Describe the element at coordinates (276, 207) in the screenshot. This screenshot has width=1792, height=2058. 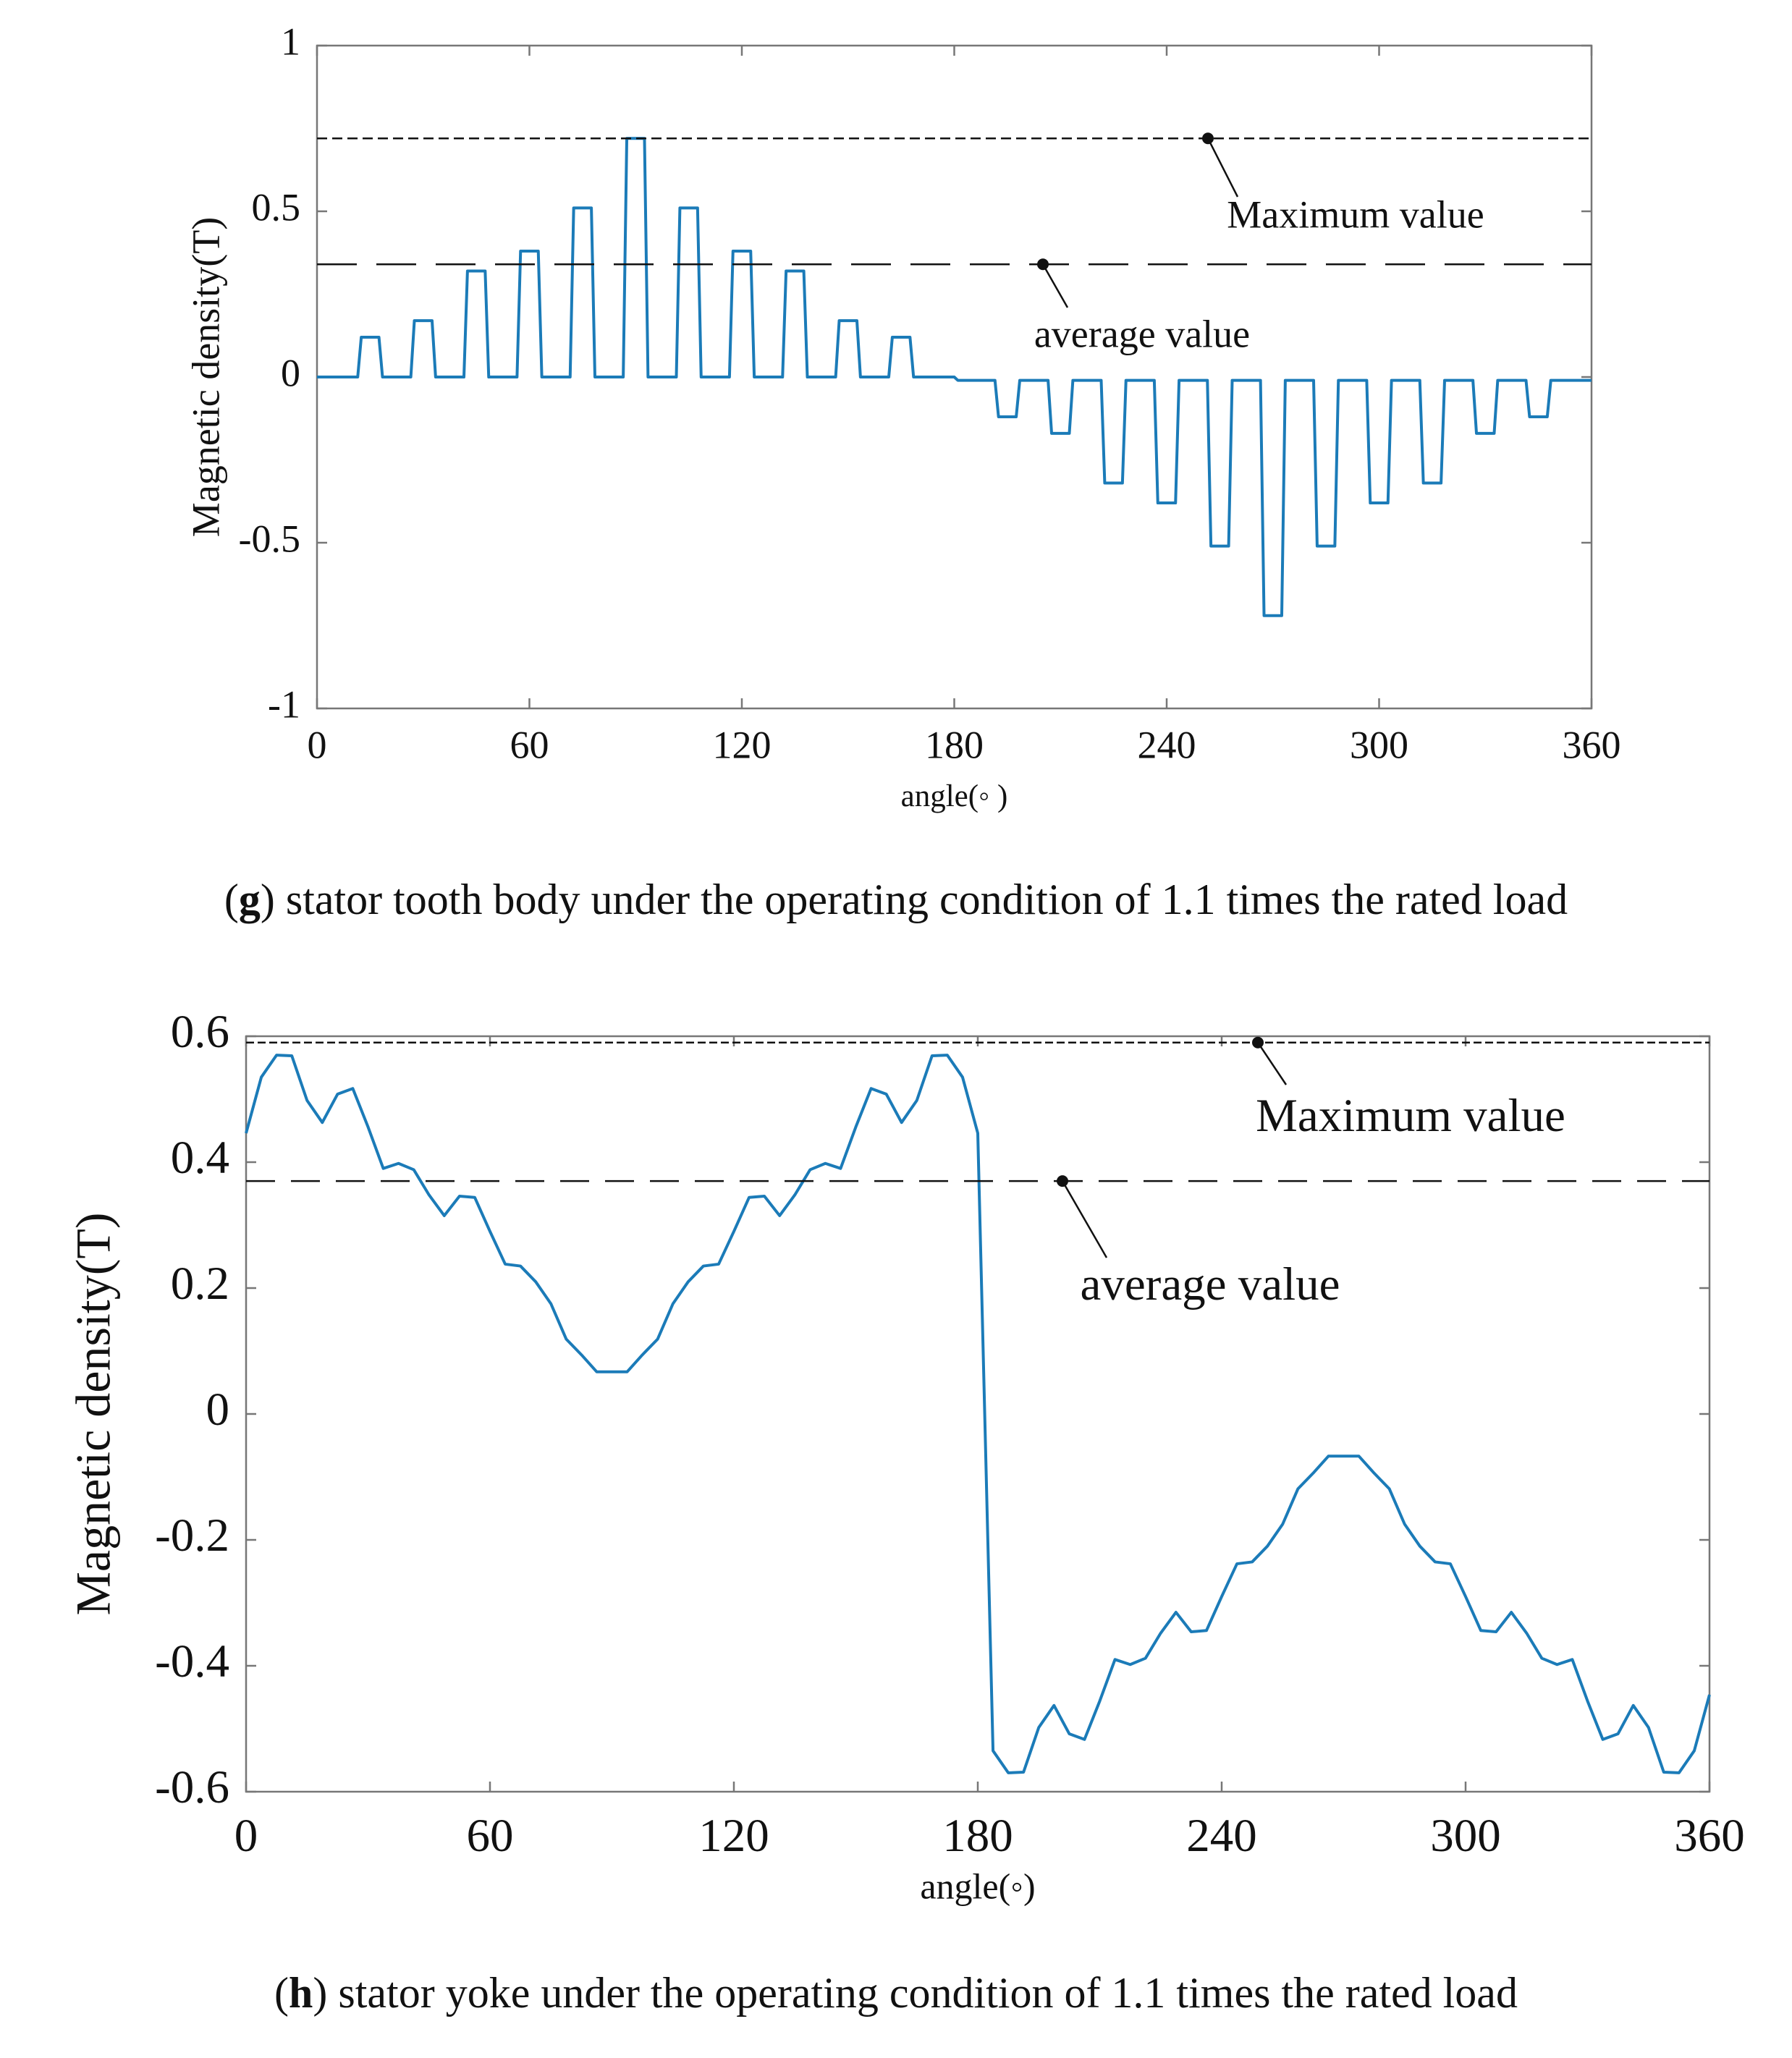
I see `y-tick-label: 0.5` at that location.